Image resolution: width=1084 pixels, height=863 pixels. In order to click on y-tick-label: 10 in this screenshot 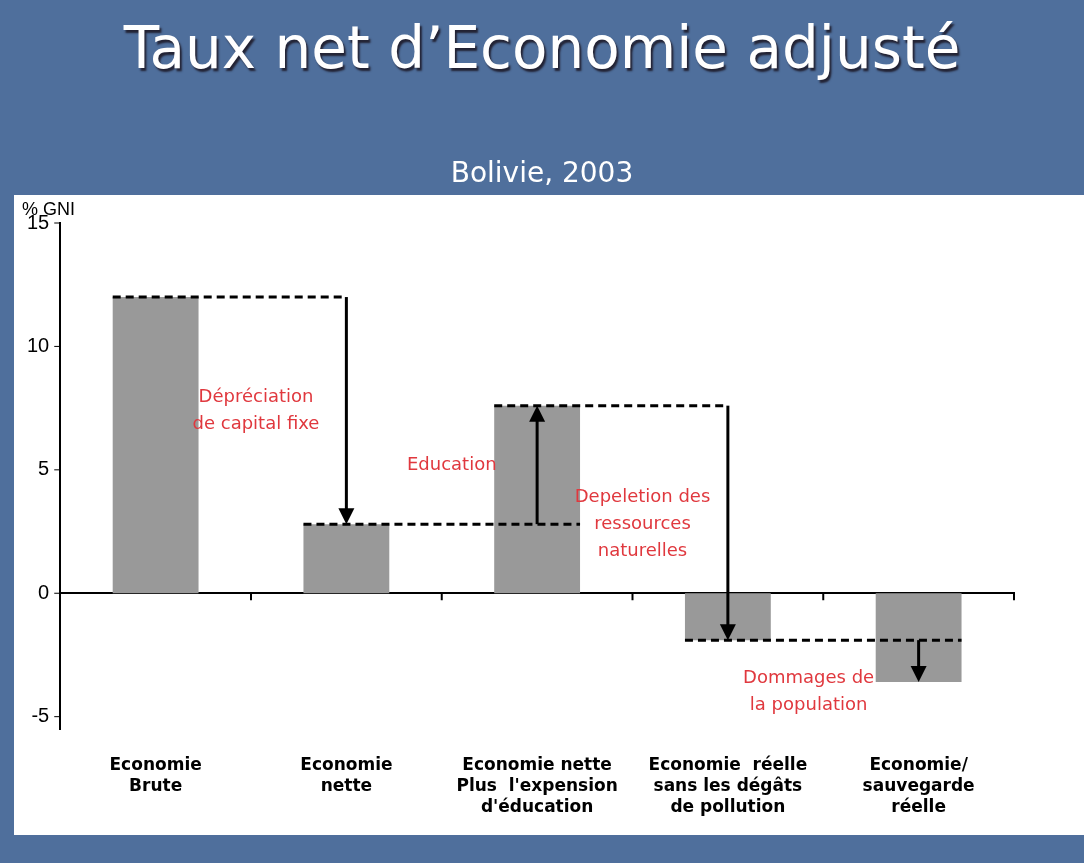, I will do `click(38, 344)`.